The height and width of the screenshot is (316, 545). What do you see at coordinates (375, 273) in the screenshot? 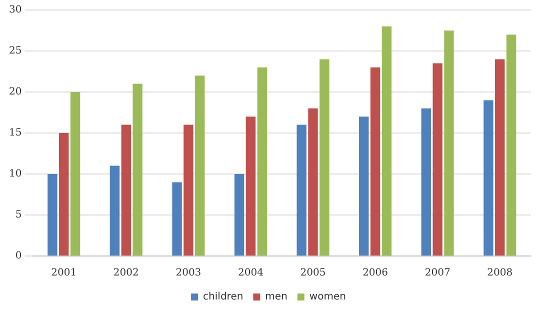
I see `x-tick-label: 2006` at bounding box center [375, 273].